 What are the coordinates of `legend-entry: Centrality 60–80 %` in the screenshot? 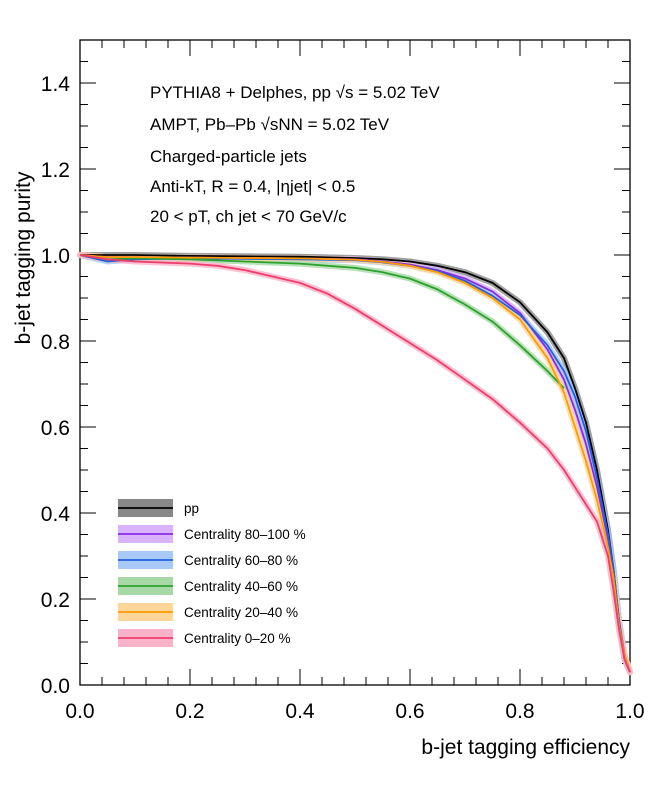 It's located at (208, 560).